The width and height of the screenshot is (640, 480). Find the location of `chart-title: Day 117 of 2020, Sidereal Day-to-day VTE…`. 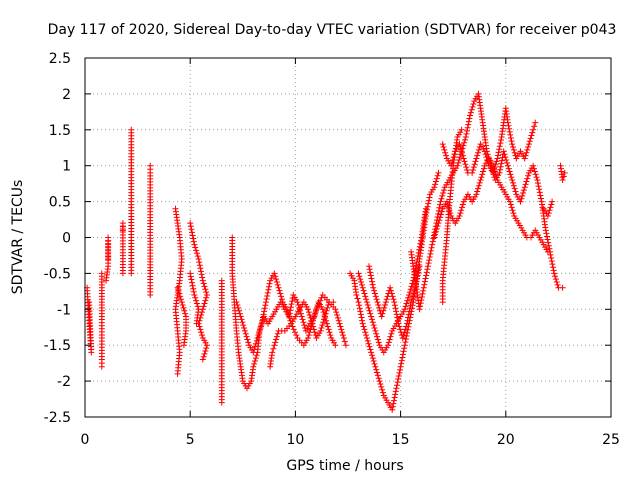

chart-title: Day 117 of 2020, Sidereal Day-to-day VTE… is located at coordinates (332, 30).